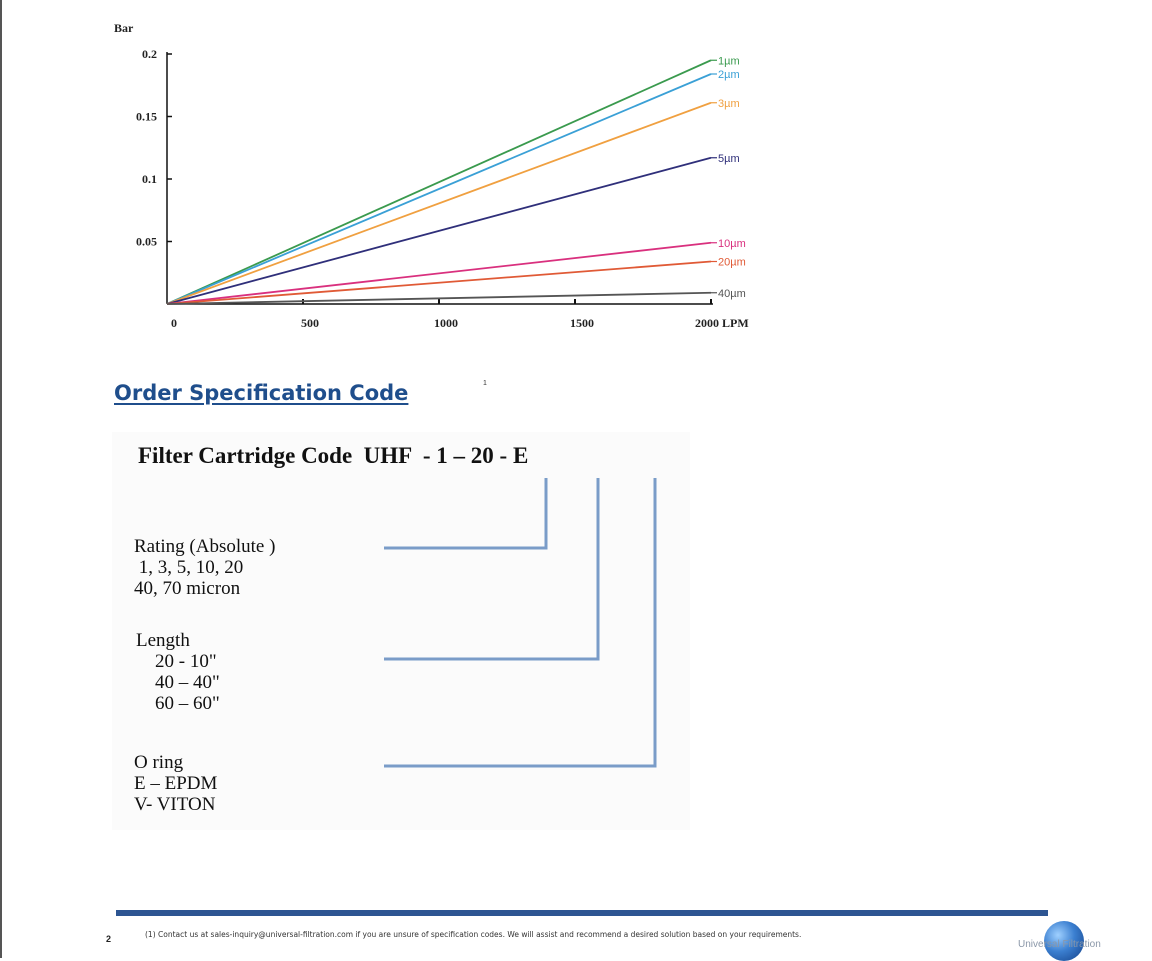  What do you see at coordinates (174, 323) in the screenshot?
I see `x-tick-label: 0` at bounding box center [174, 323].